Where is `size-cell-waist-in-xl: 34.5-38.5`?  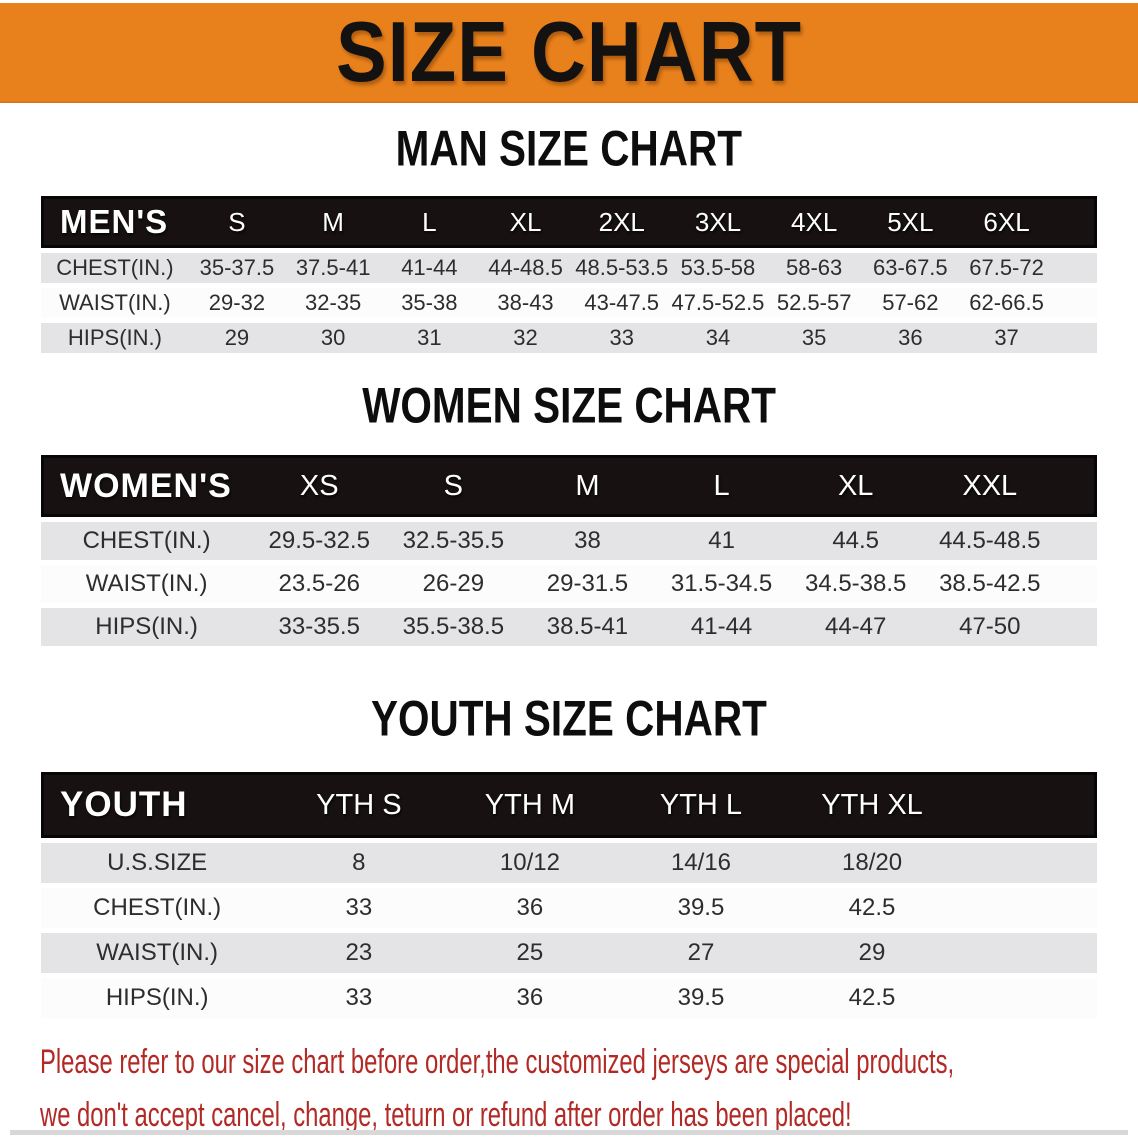 size-cell-waist-in-xl: 34.5-38.5 is located at coordinates (855, 584).